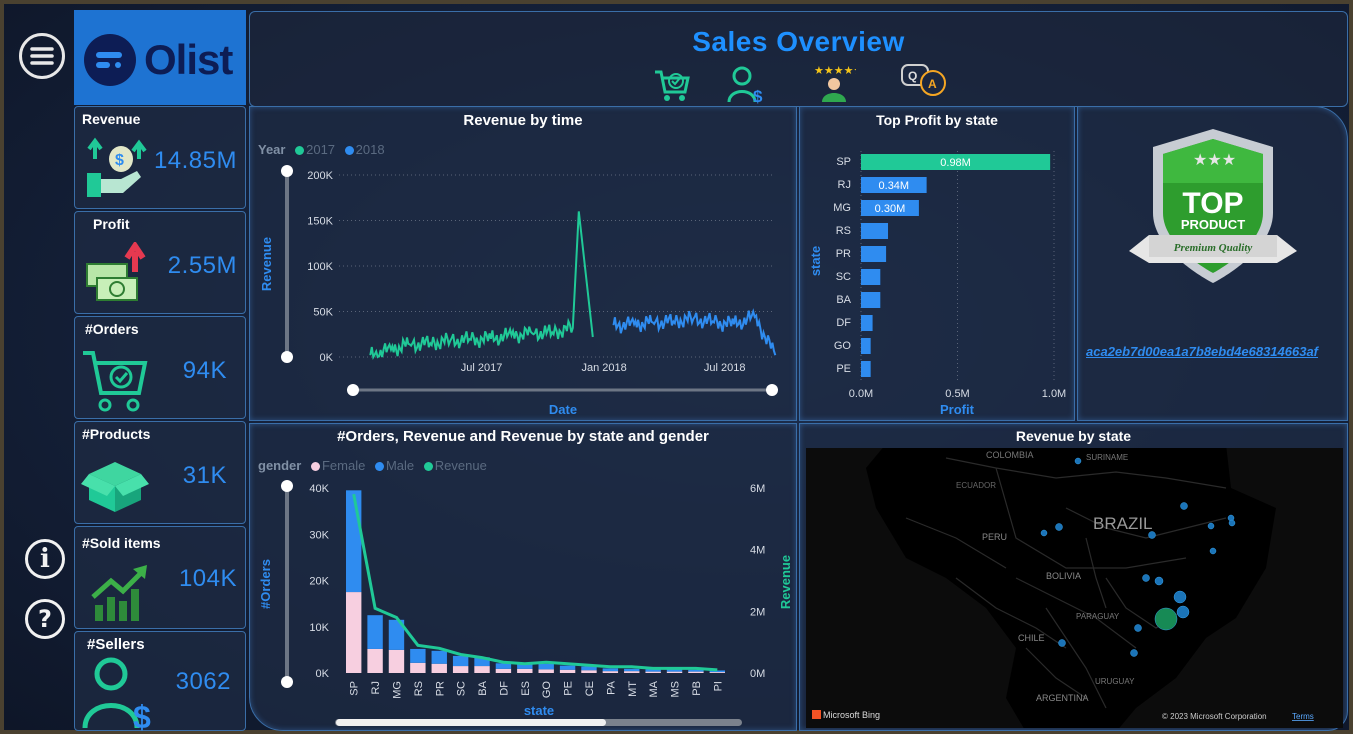 The width and height of the screenshot is (1353, 734). Describe the element at coordinates (866, 346) in the screenshot. I see `bar-GO` at that location.